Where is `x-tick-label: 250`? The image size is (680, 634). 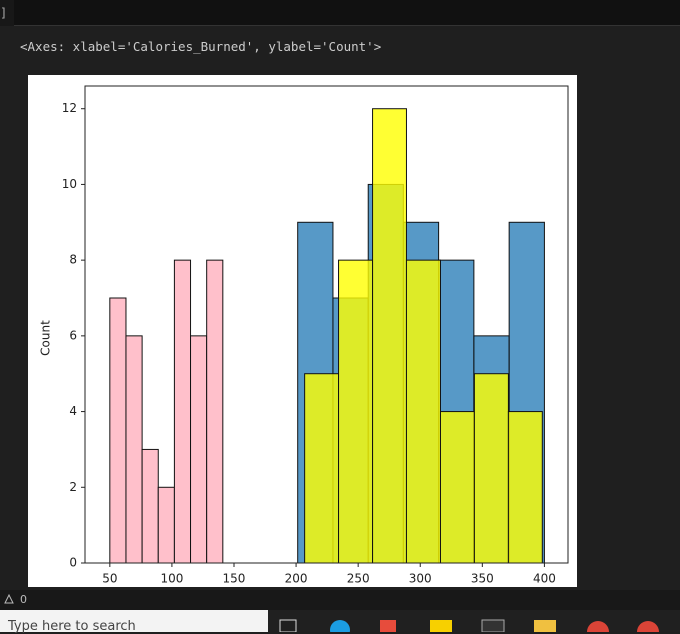 x-tick-label: 250 is located at coordinates (358, 579).